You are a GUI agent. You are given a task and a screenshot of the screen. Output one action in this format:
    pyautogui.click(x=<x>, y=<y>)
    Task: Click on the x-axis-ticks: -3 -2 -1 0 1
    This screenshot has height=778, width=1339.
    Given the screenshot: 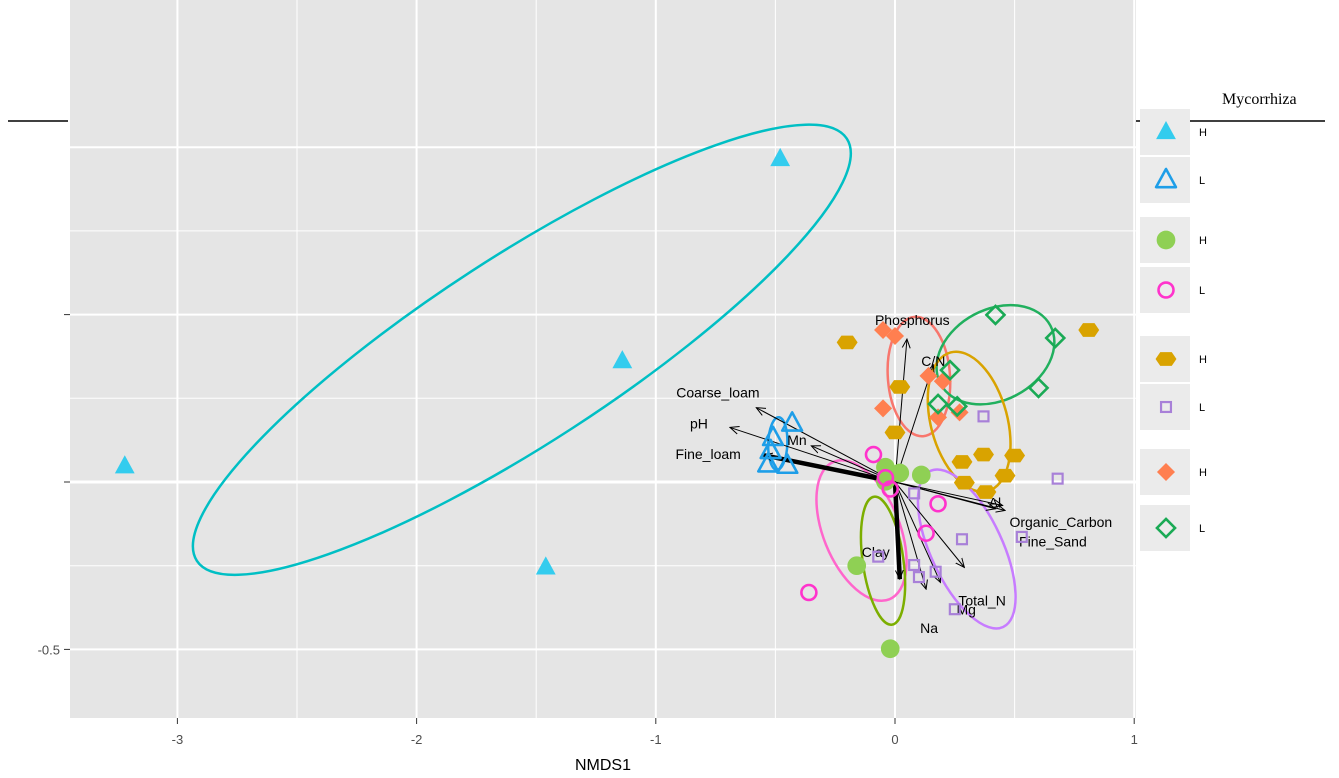 What is the action you would take?
    pyautogui.click(x=655, y=732)
    